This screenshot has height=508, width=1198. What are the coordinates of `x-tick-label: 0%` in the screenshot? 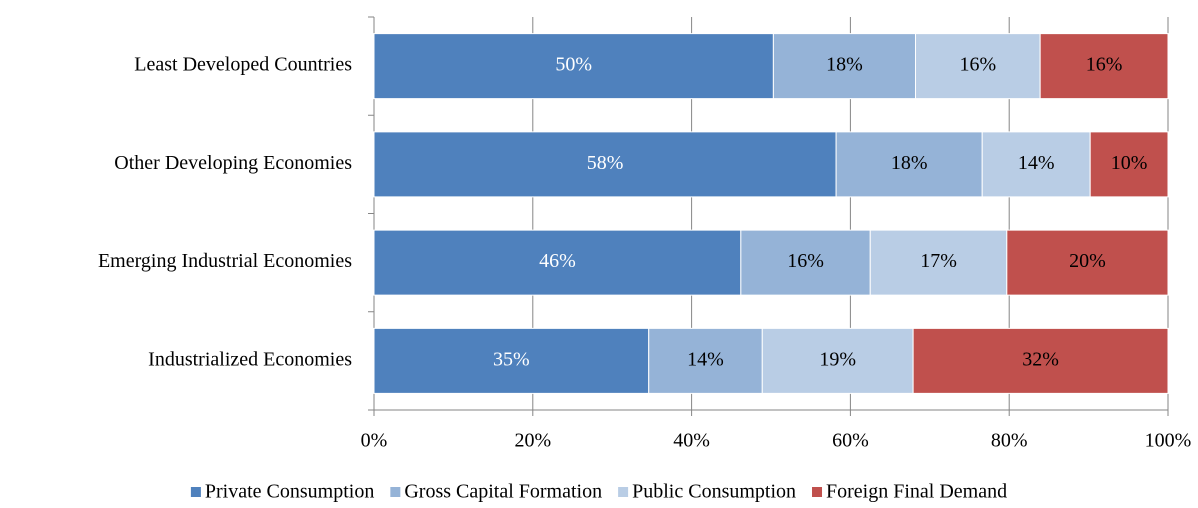 It's located at (374, 441).